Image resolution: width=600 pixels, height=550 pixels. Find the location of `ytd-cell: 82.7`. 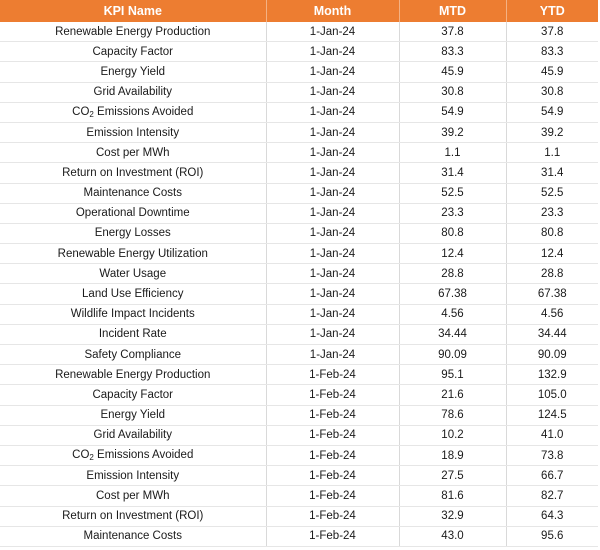

ytd-cell: 82.7 is located at coordinates (552, 496).